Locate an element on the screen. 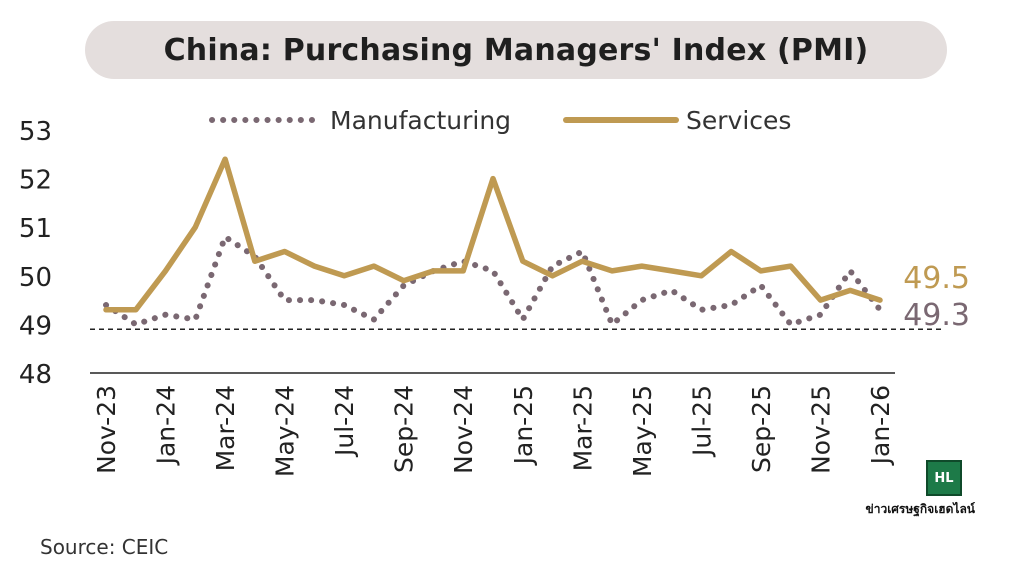 The width and height of the screenshot is (1024, 576). title-pill: China: Purchasing Managers' Index (PMI) is located at coordinates (516, 50).